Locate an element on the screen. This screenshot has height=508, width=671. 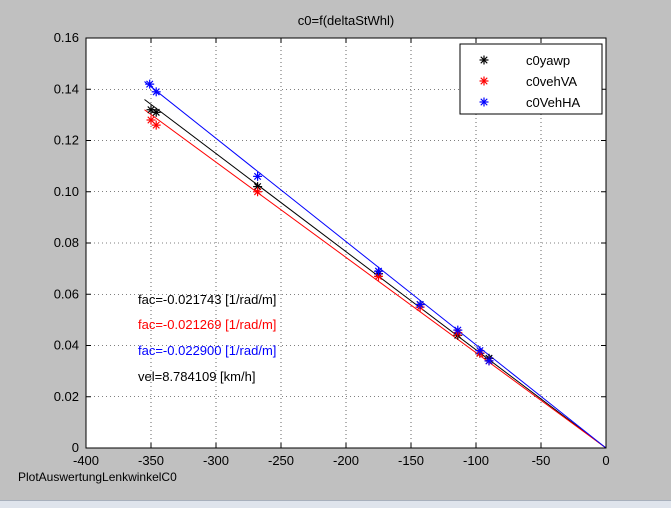
x-tick-label: -100 is located at coordinates (476, 460).